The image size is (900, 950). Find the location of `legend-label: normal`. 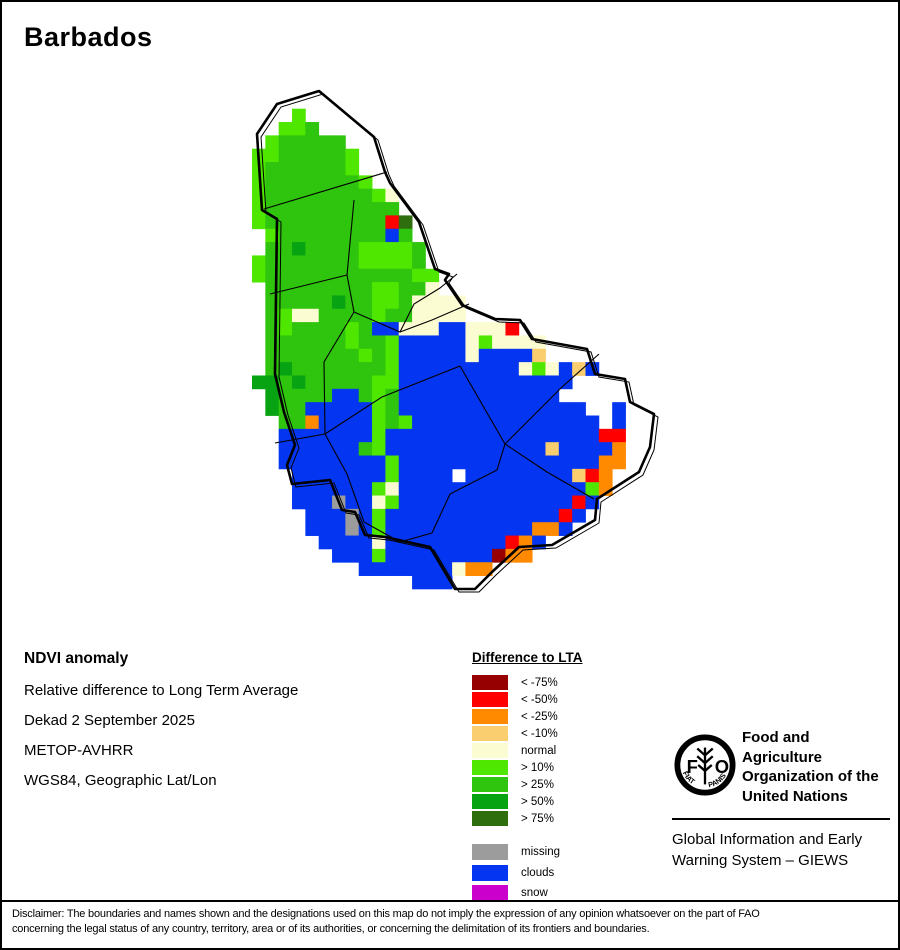

legend-label: normal is located at coordinates (539, 750).